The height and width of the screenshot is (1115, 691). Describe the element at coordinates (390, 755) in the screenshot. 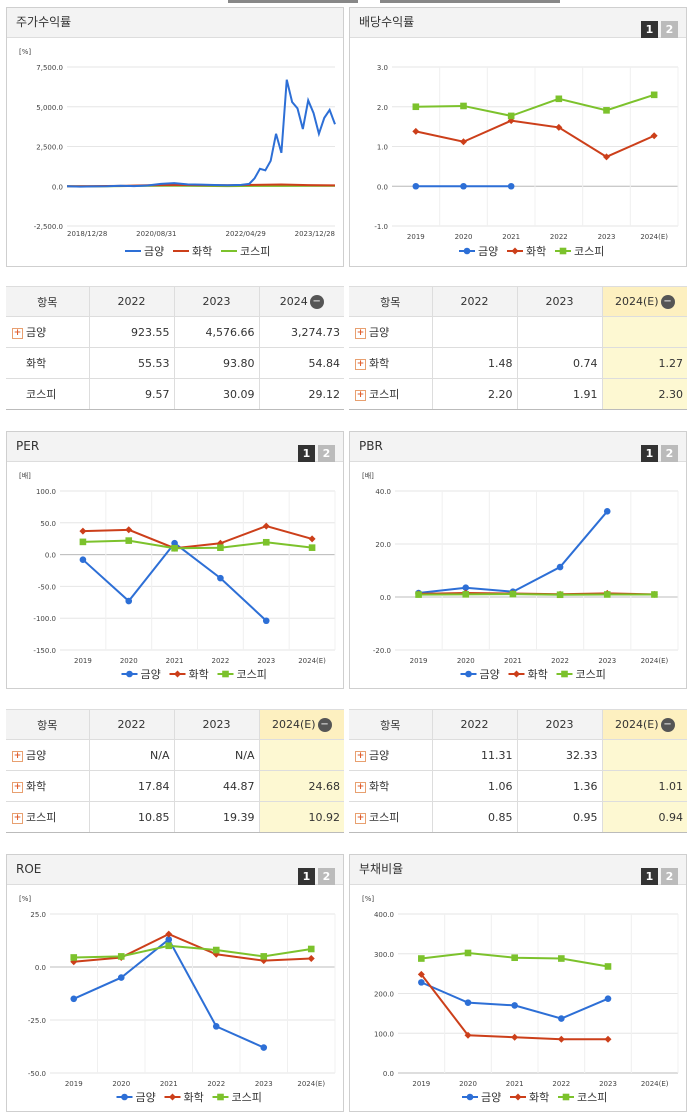

I see `row-label: + 금양` at that location.